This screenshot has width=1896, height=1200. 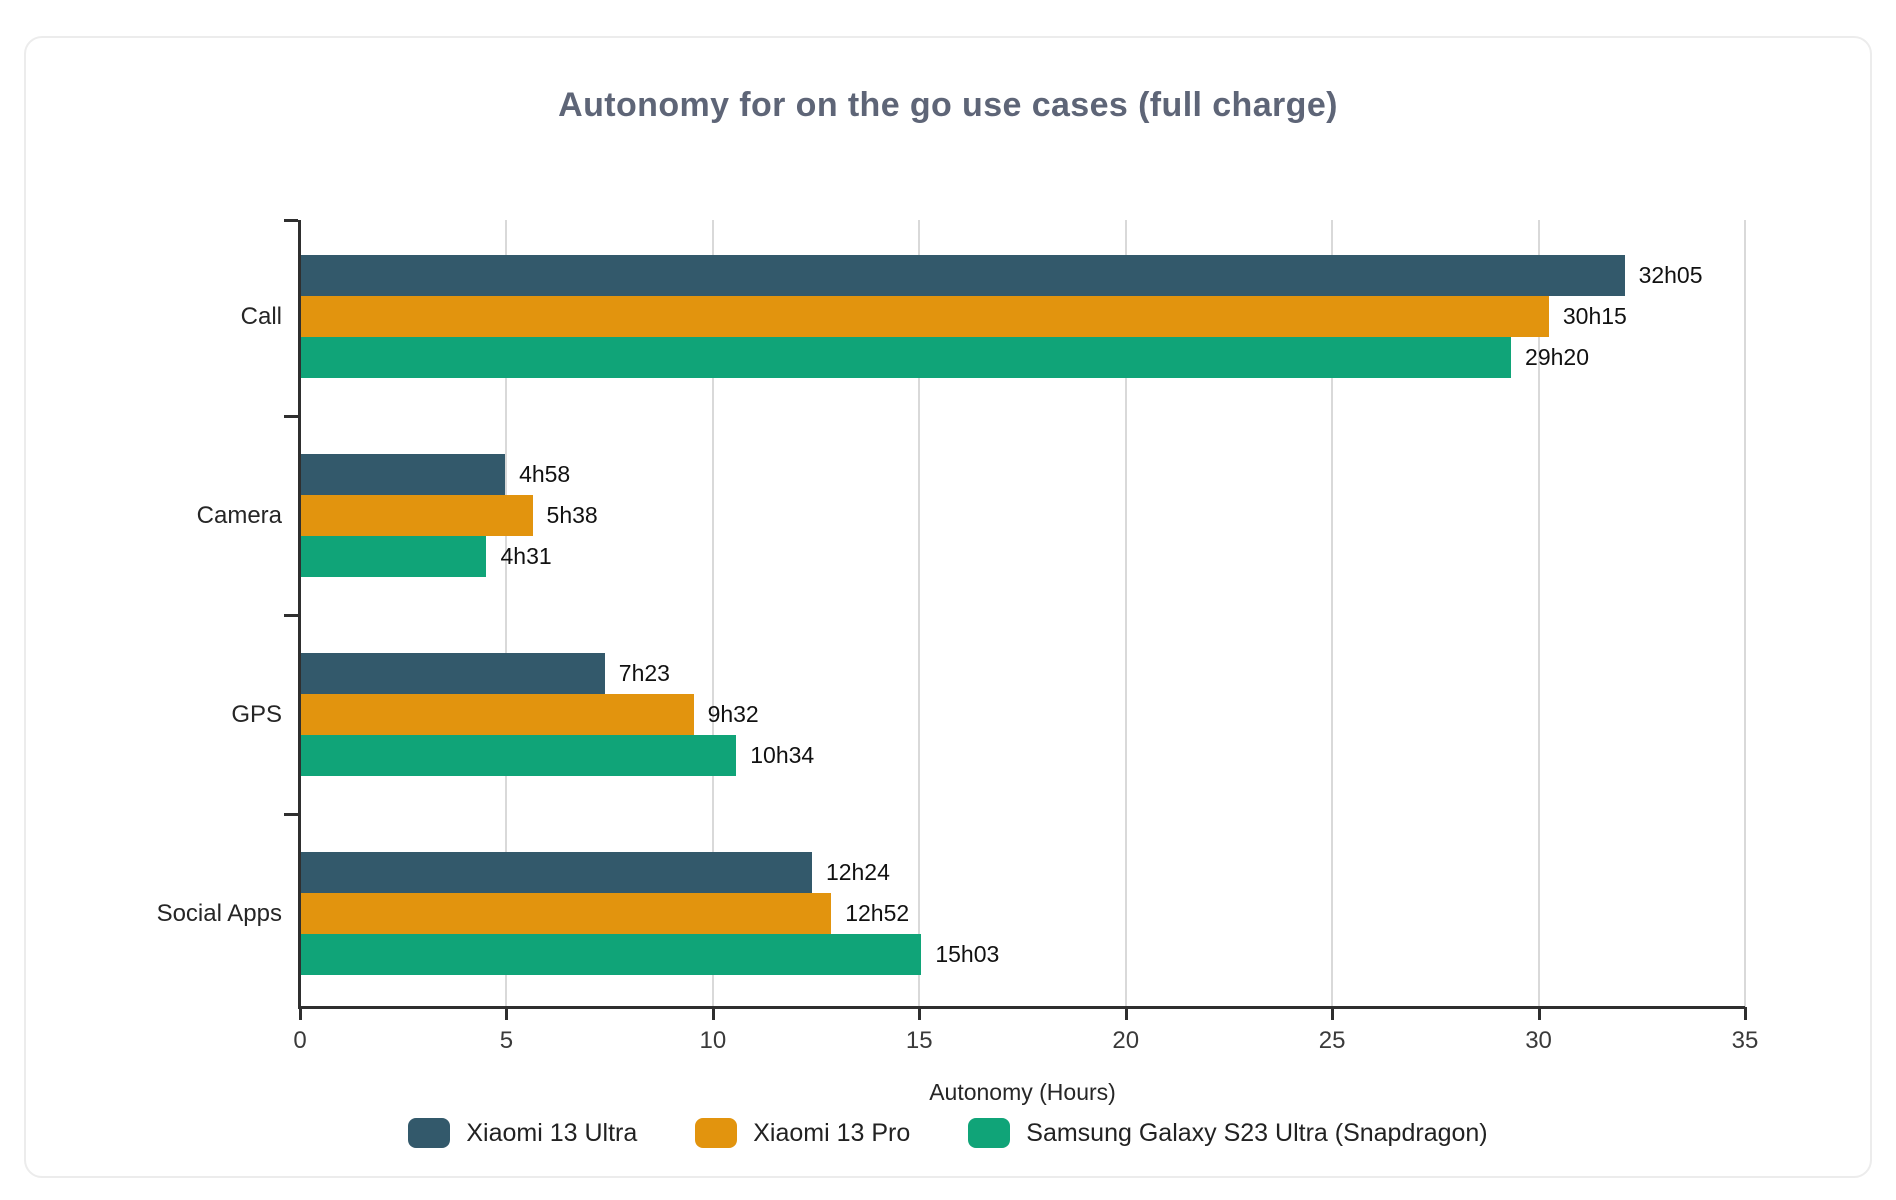 What do you see at coordinates (526, 556) in the screenshot?
I see `bar-value-label: 4h31` at bounding box center [526, 556].